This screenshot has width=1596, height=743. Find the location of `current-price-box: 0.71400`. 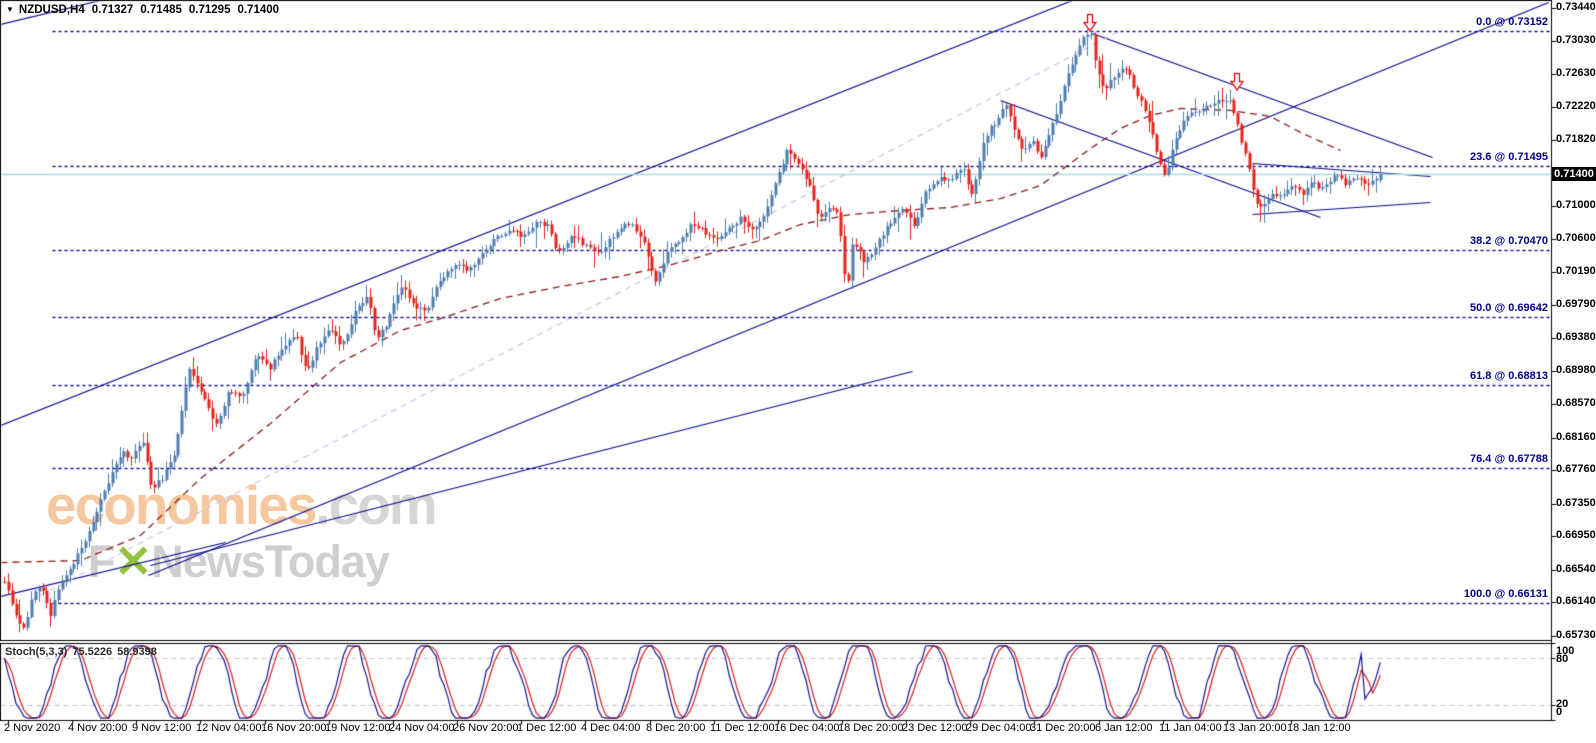

current-price-box: 0.71400 is located at coordinates (1574, 174).